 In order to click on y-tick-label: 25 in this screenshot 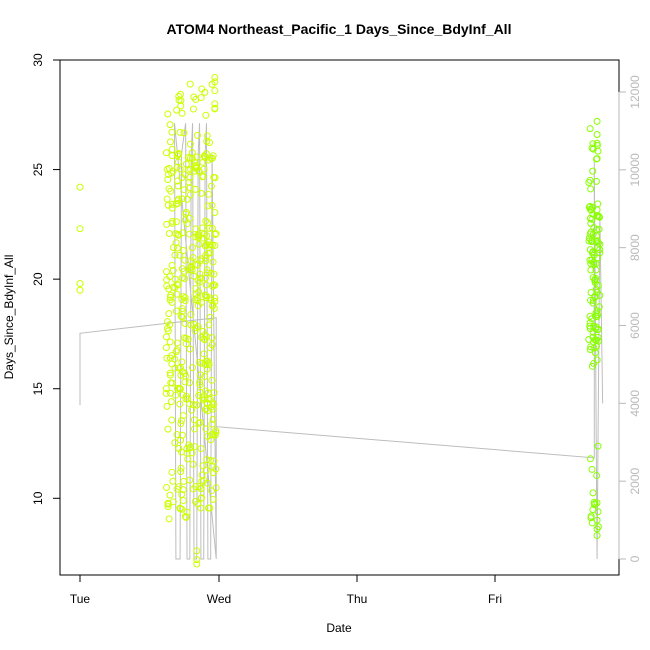, I will do `click(38, 170)`.